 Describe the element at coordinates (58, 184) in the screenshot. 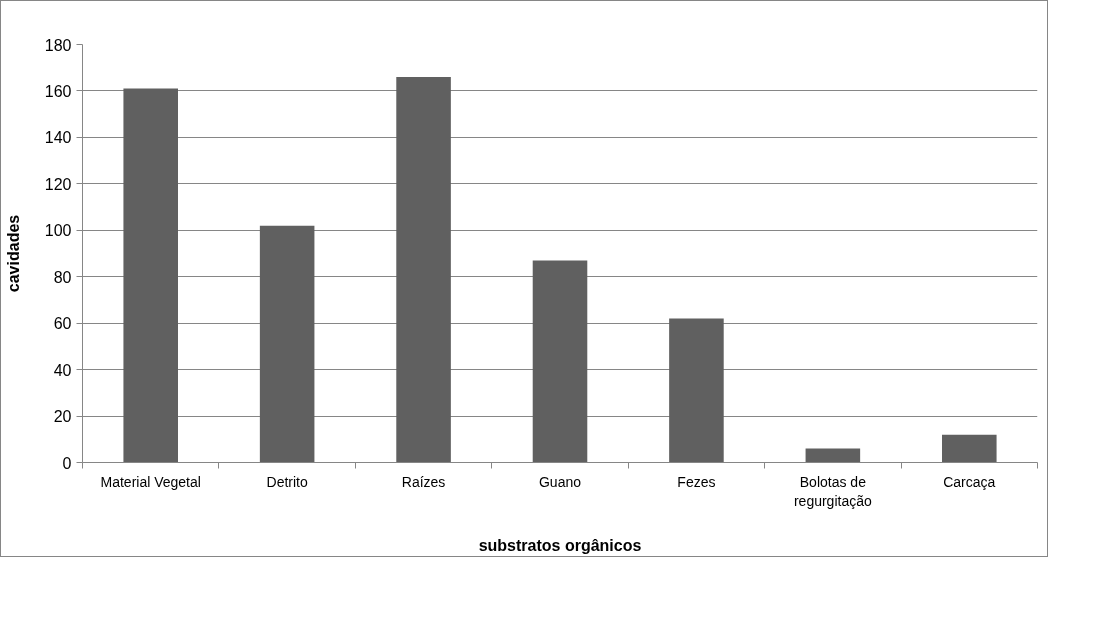

I see `y-tick-label: 120` at that location.